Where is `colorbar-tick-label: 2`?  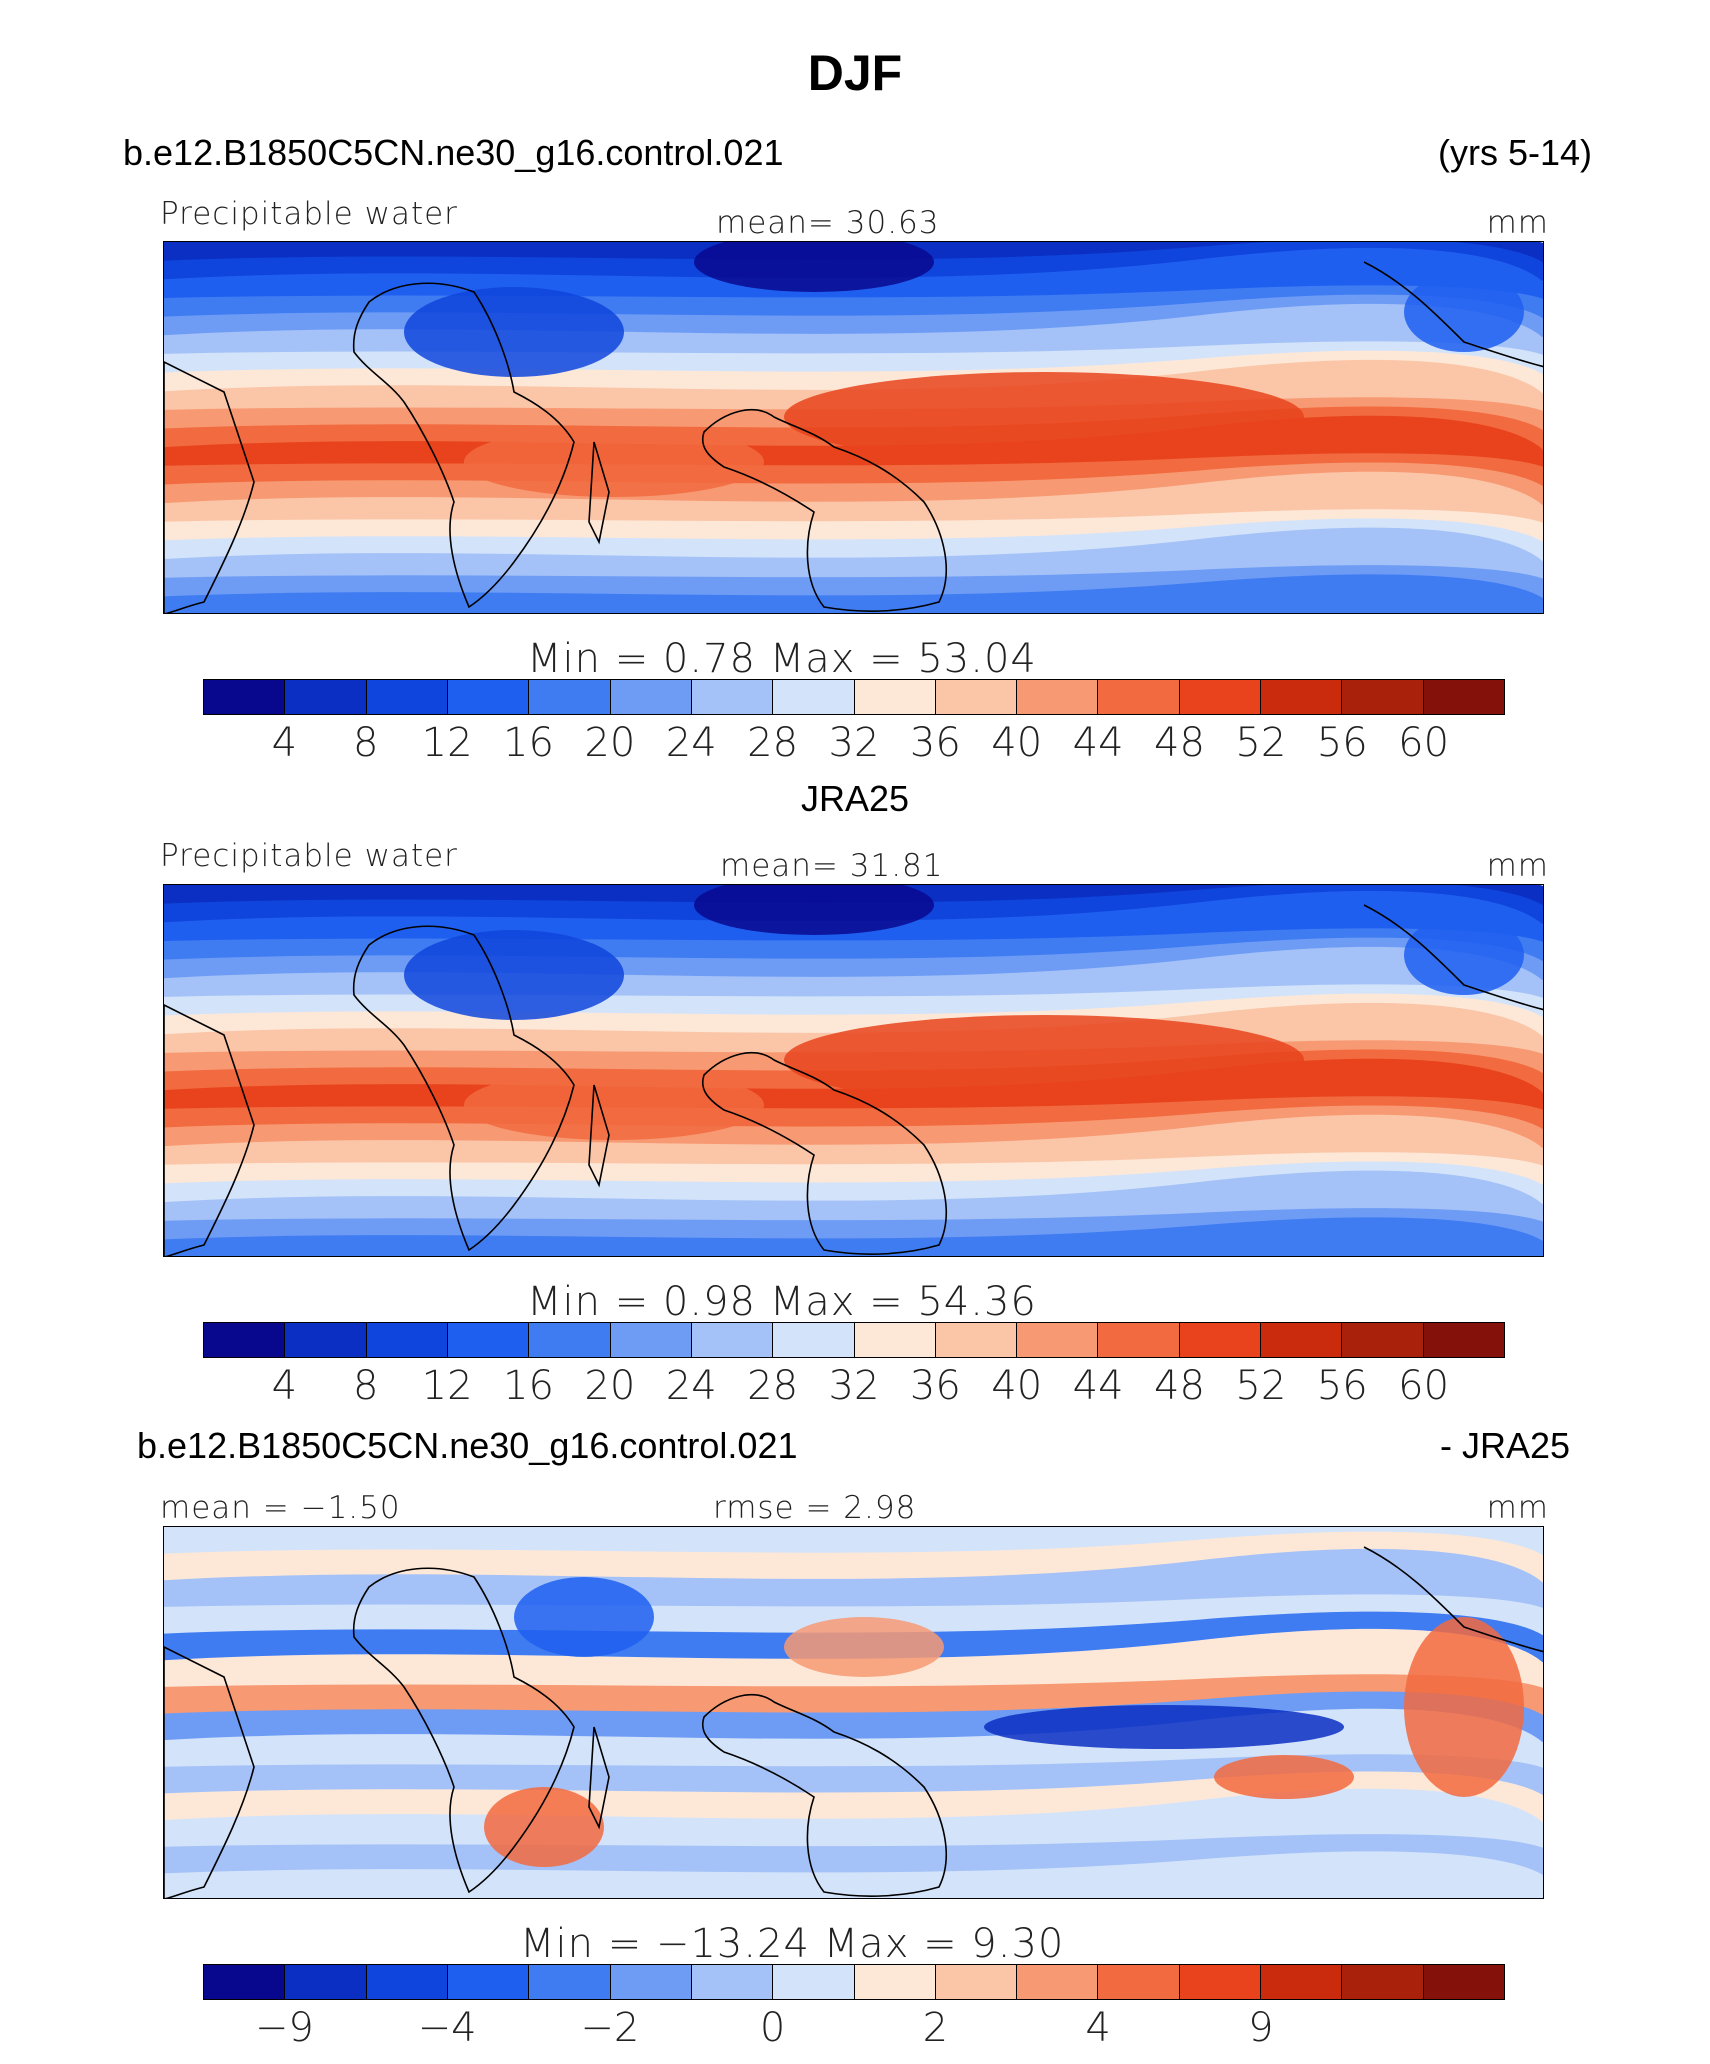
colorbar-tick-label: 2 is located at coordinates (935, 2028).